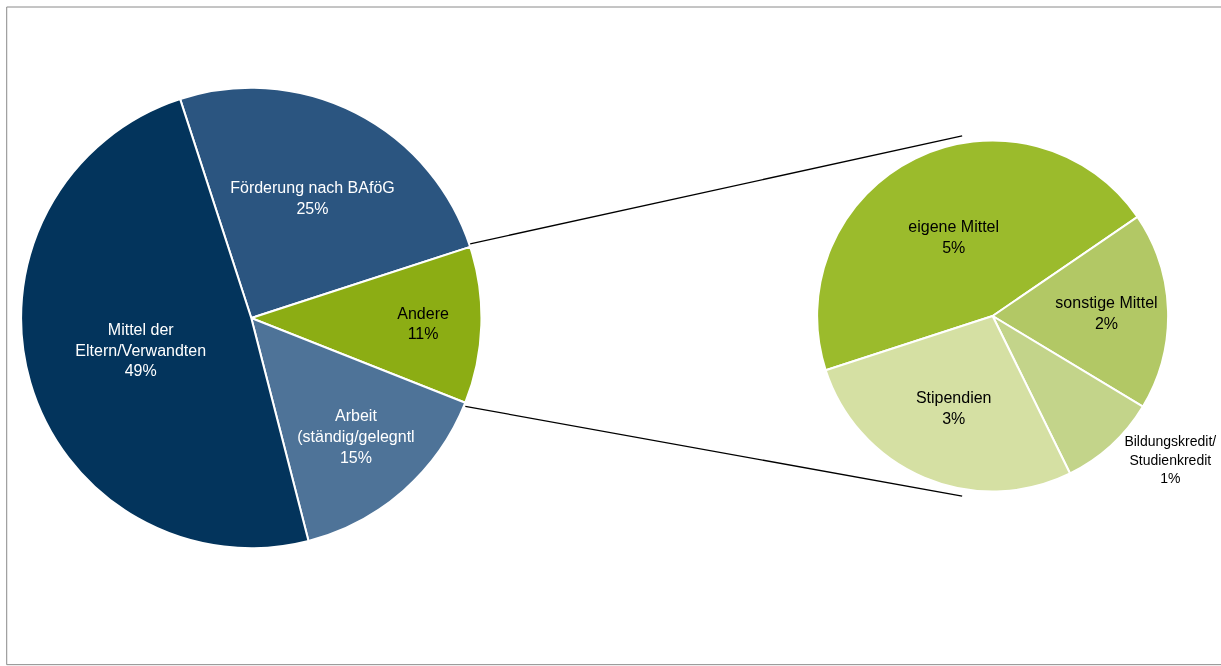 The image size is (1221, 666). What do you see at coordinates (141, 339) in the screenshot?
I see `slice-label: Mittel der Eltern/Verwandten` at bounding box center [141, 339].